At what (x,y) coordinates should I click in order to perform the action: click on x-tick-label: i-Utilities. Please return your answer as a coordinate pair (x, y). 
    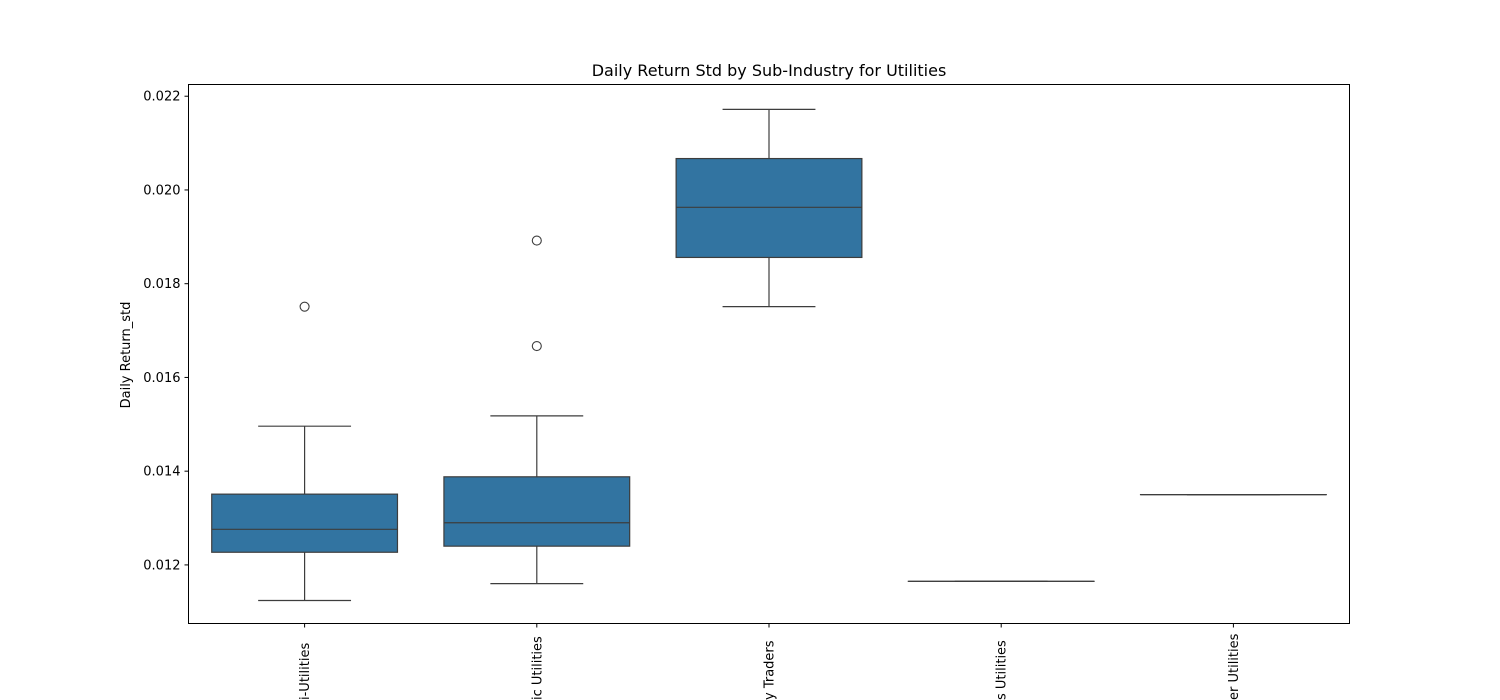
    Looking at the image, I should click on (305, 671).